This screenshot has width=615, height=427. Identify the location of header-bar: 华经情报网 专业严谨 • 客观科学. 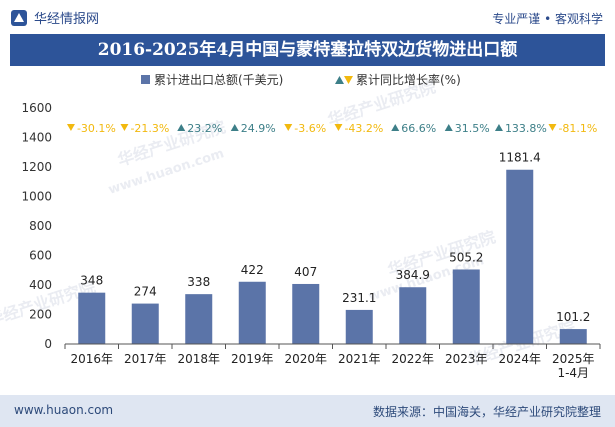
(307, 17).